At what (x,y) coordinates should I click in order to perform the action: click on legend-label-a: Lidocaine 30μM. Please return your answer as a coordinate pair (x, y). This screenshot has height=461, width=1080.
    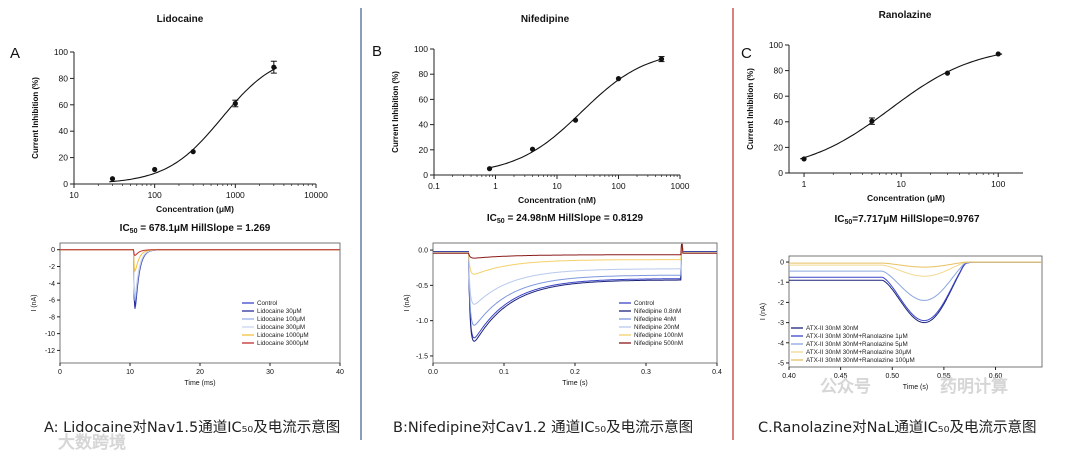
    Looking at the image, I should click on (279, 311).